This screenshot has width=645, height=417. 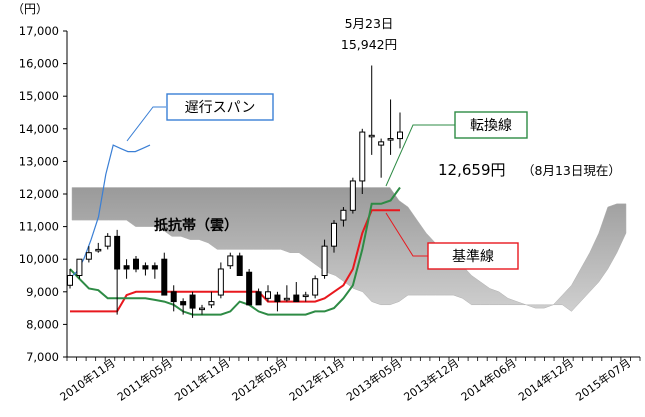 What do you see at coordinates (39, 96) in the screenshot?
I see `y-tick-label: 15,000` at bounding box center [39, 96].